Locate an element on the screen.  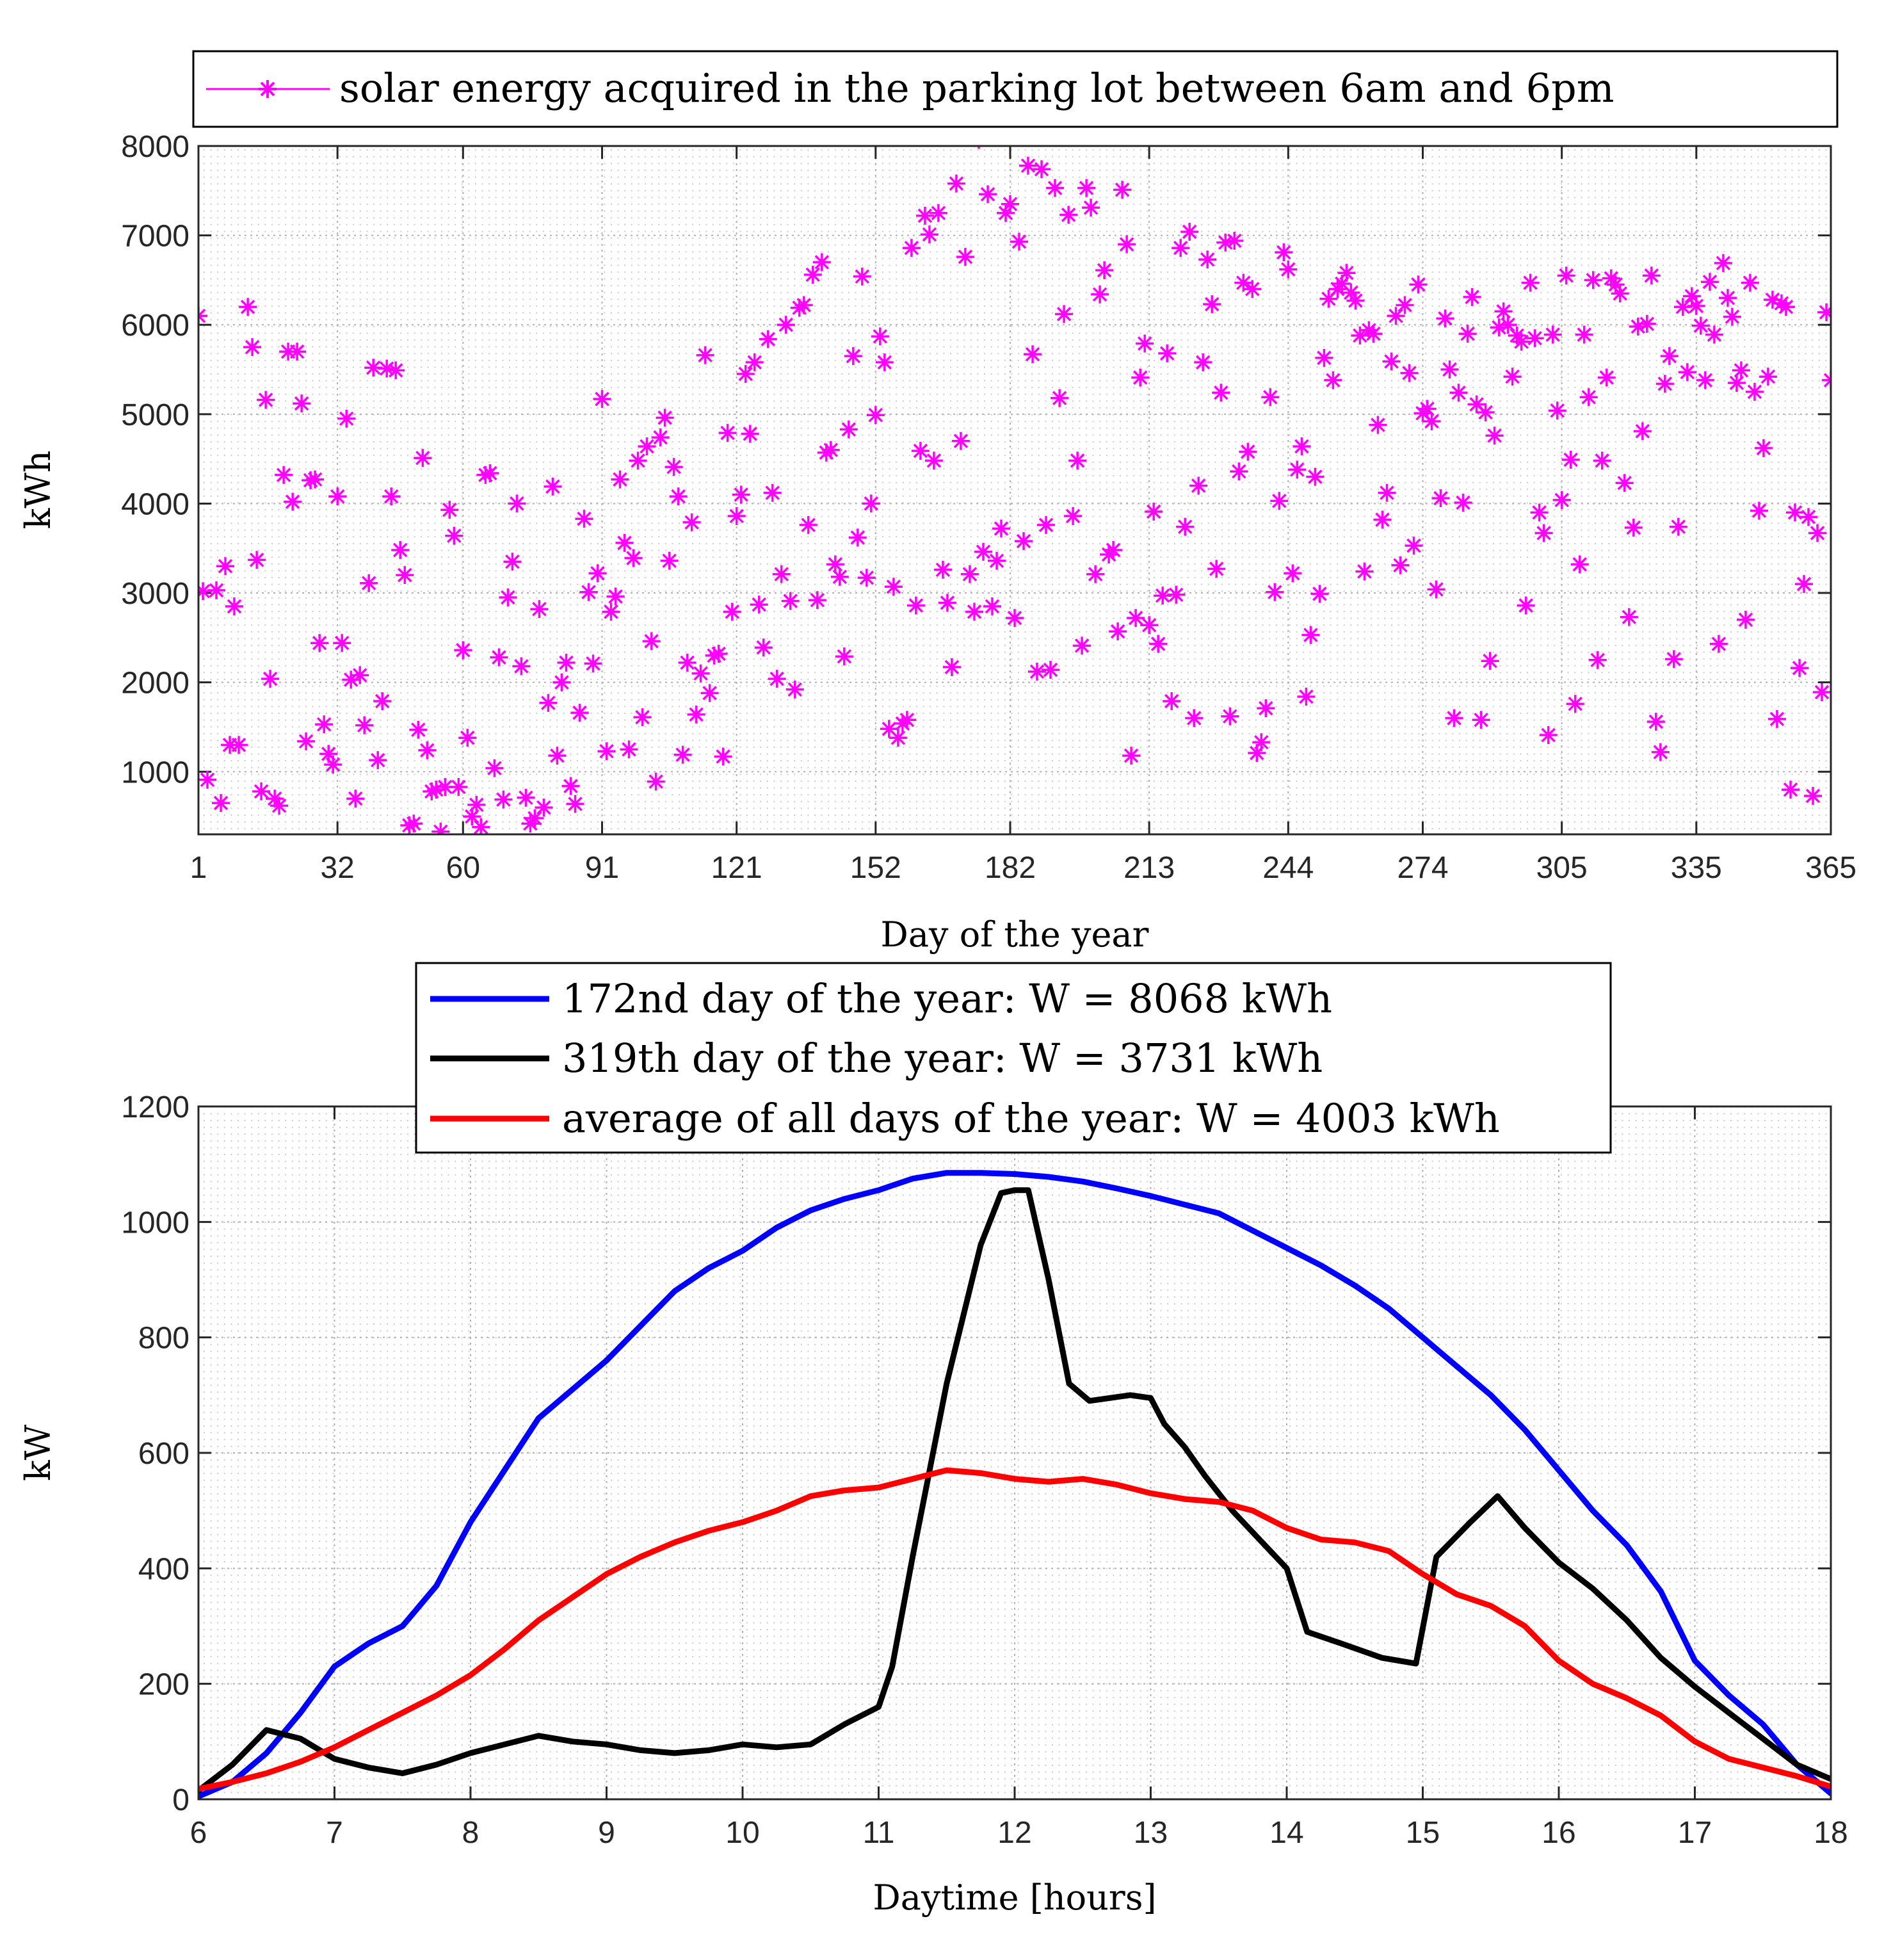
x-tick-label: 8 is located at coordinates (470, 1833).